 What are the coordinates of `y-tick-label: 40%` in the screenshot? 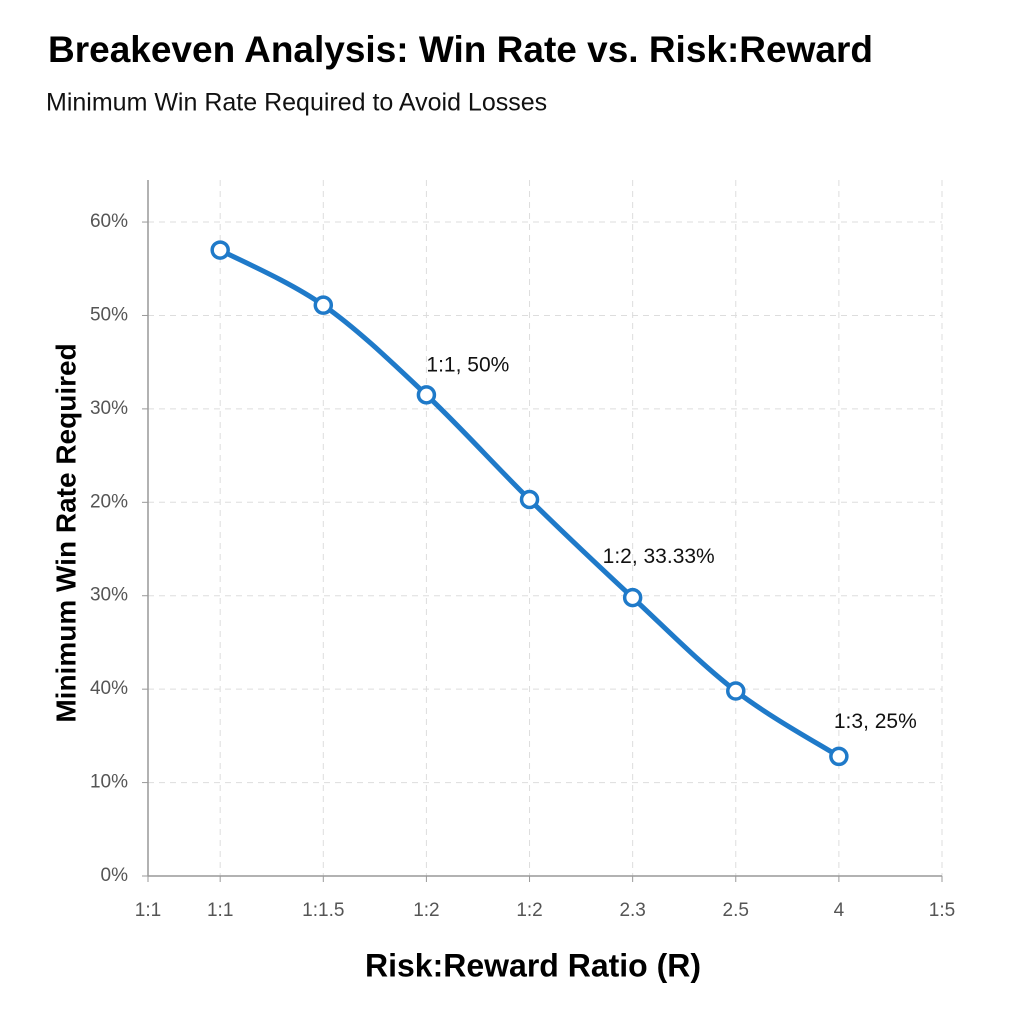 It's located at (109, 688).